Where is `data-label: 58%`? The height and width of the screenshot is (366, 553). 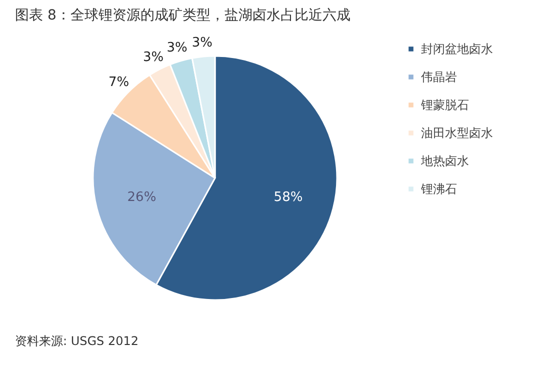
data-label: 58% is located at coordinates (288, 197).